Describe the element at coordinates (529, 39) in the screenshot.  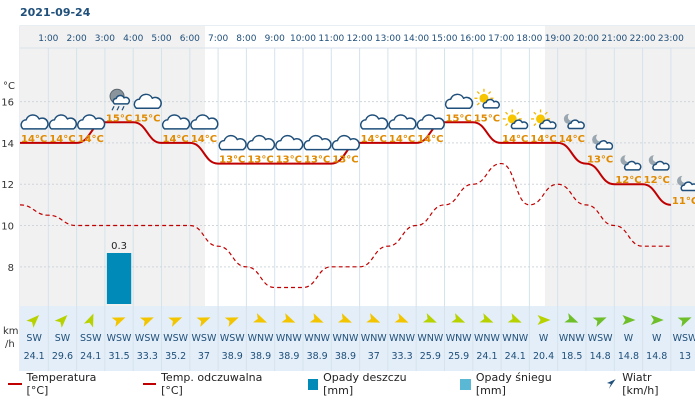
I see `hour-label: 18:00` at that location.